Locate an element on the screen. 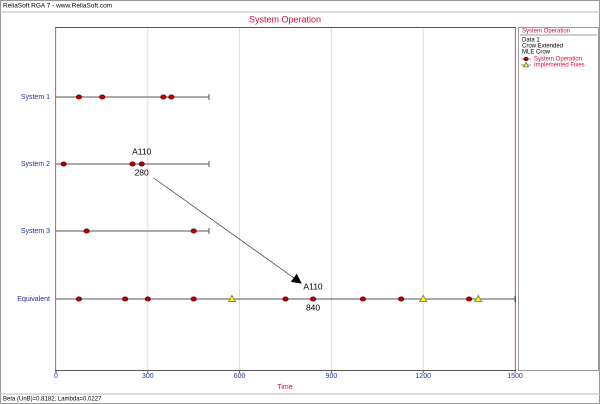 This screenshot has height=404, width=600. chart-title: System Operation is located at coordinates (285, 19).